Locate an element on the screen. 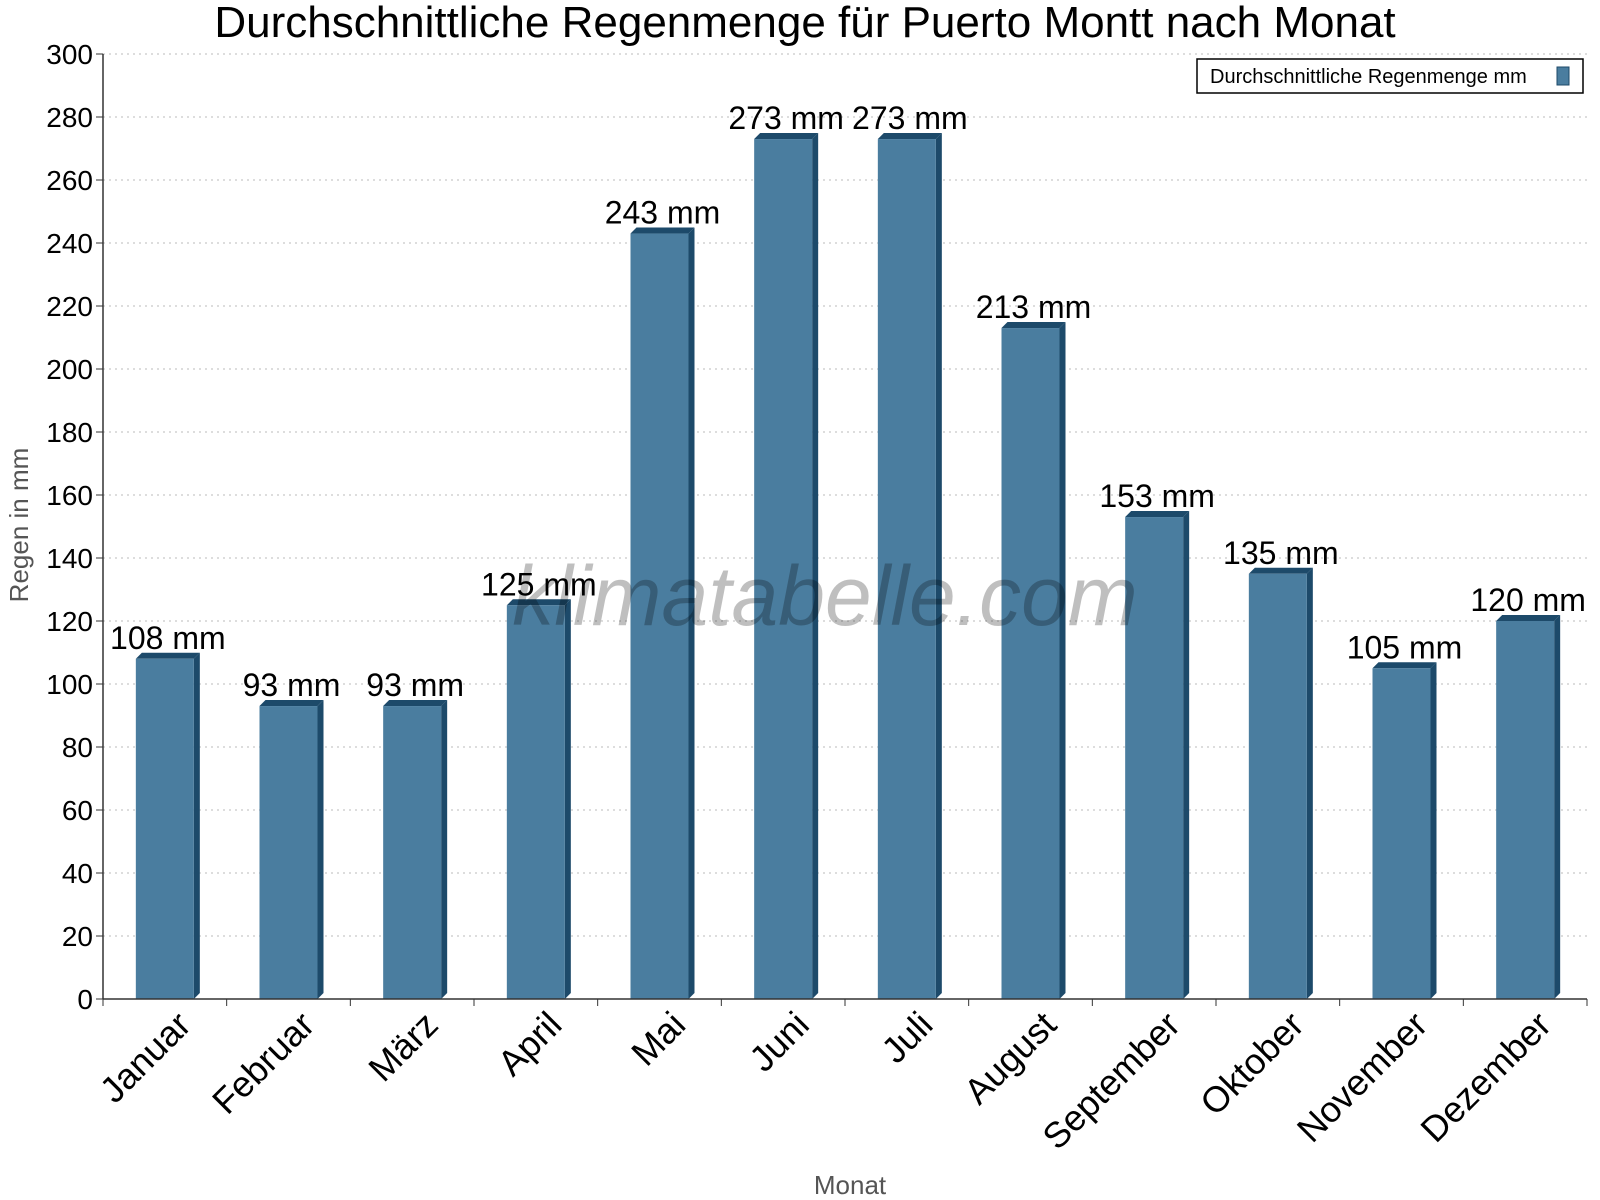 The height and width of the screenshot is (1200, 1600). x-tick-label: April is located at coordinates (530, 1044).